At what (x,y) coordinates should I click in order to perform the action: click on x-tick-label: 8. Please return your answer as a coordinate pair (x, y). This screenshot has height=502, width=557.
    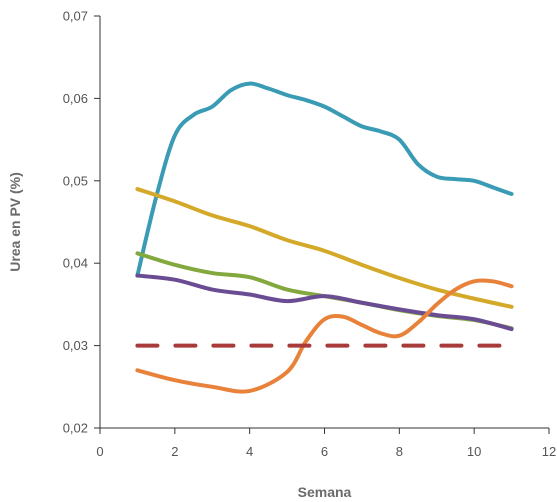
    Looking at the image, I should click on (399, 451).